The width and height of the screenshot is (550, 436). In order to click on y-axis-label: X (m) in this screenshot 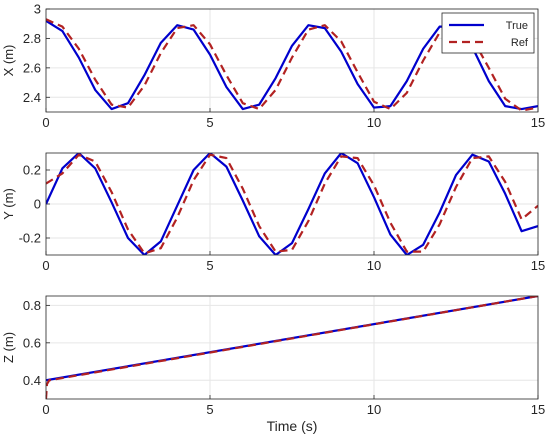, I will do `click(8, 61)`.